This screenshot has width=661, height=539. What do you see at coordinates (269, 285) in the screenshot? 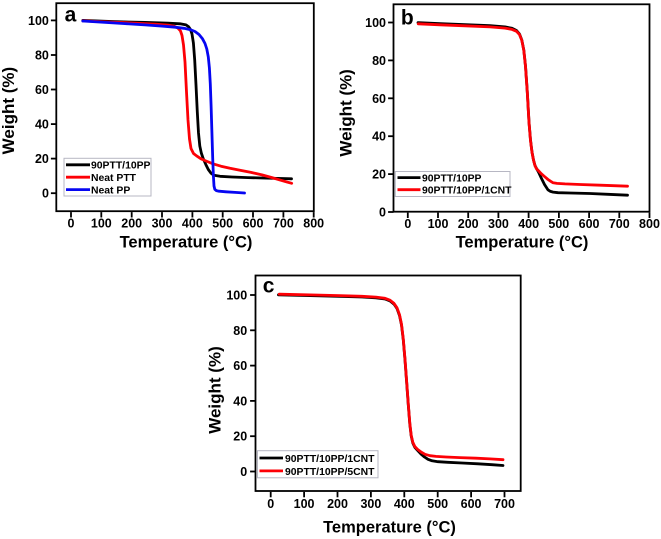
I see `svg-text: c` at bounding box center [269, 285].